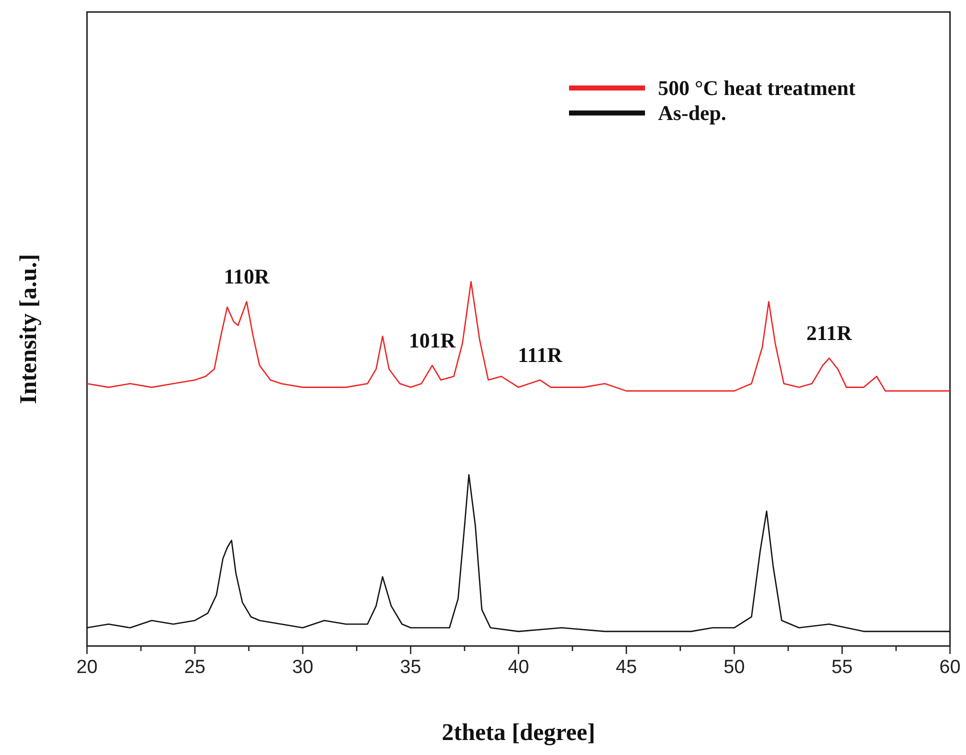 The image size is (966, 755). Describe the element at coordinates (519, 733) in the screenshot. I see `x-axis-title: 2theta [degree]` at that location.